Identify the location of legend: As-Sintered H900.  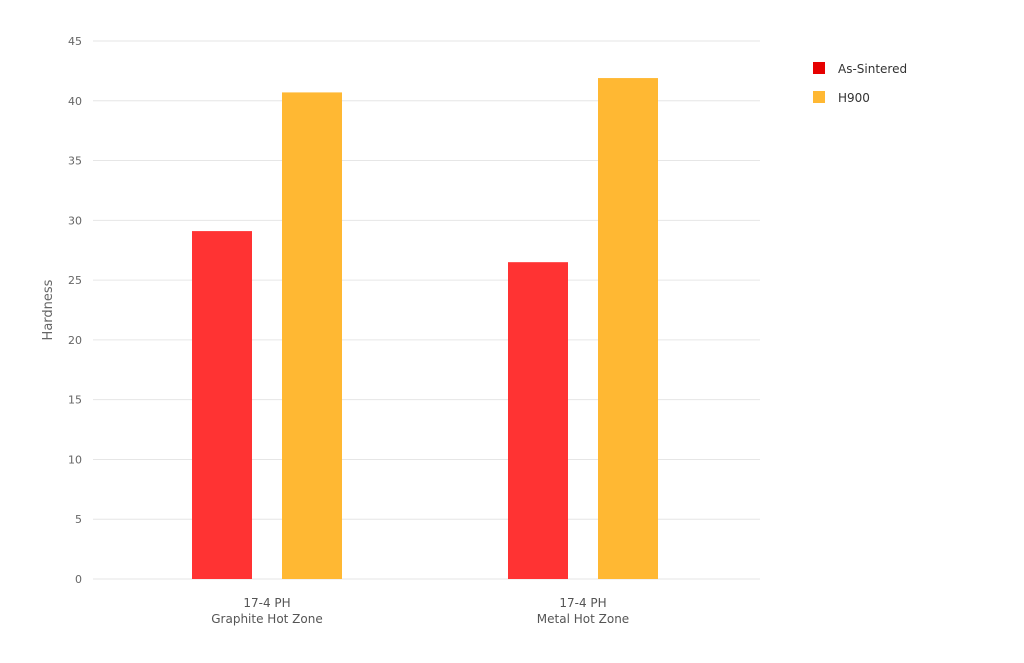
(860, 83).